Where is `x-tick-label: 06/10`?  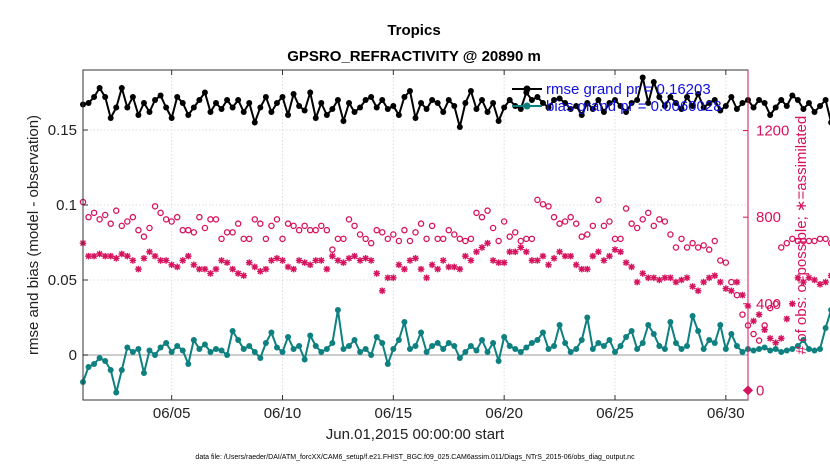 x-tick-label: 06/10 is located at coordinates (283, 413).